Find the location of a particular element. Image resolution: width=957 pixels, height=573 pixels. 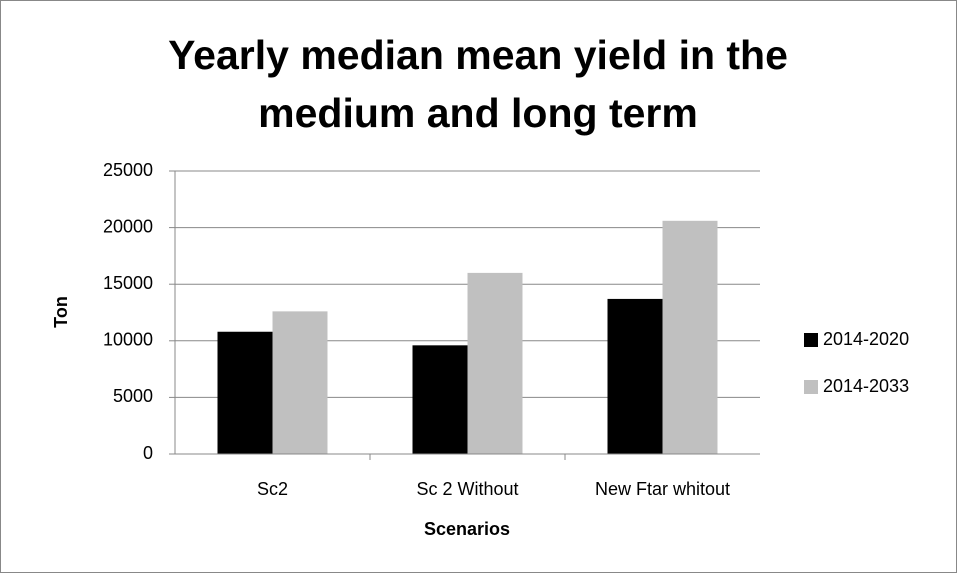

legend-label: 2014-2033 is located at coordinates (866, 386).